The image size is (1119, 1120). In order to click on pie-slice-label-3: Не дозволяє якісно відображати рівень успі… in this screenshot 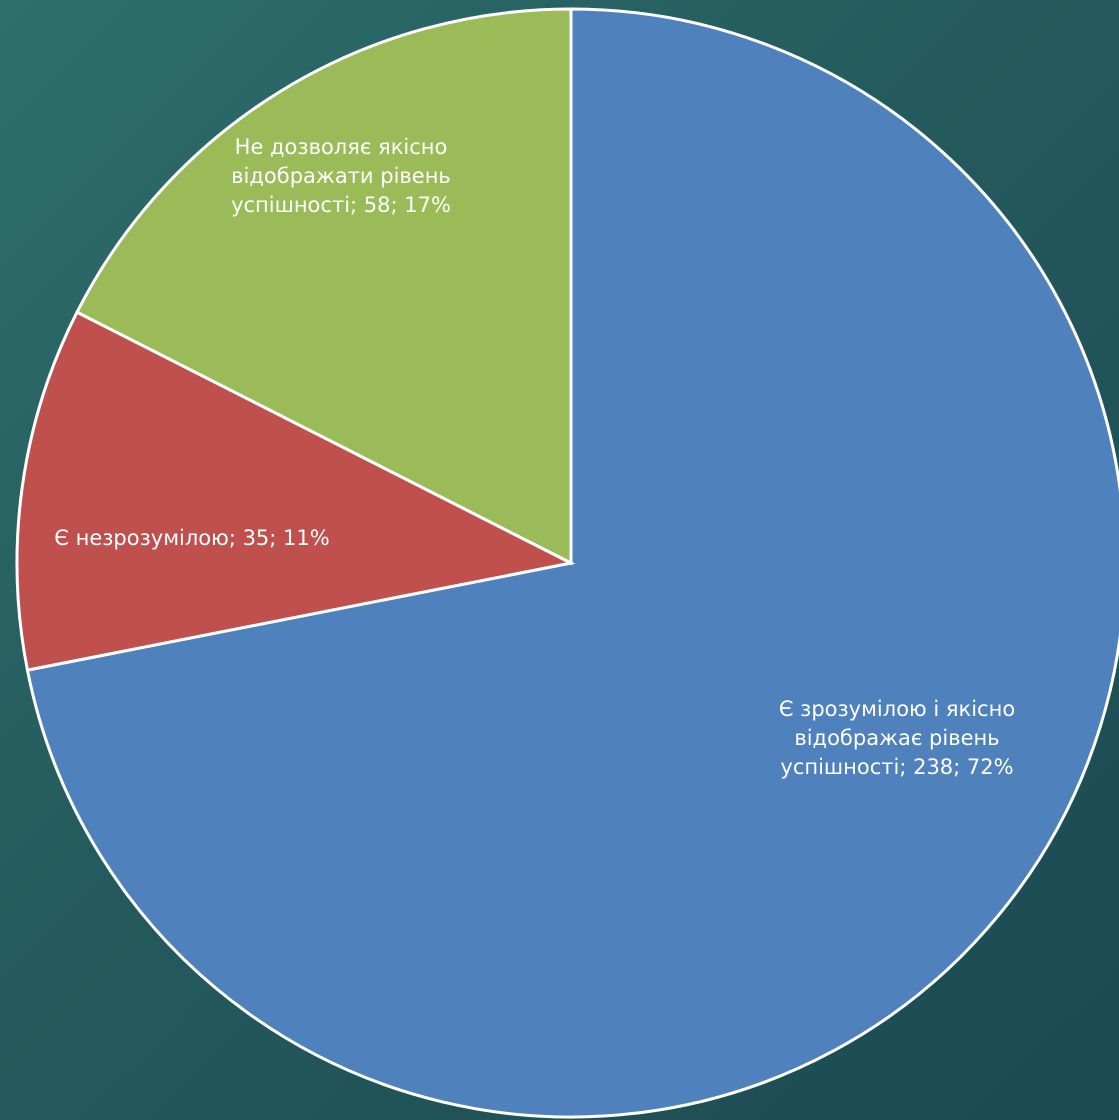, I will do `click(341, 176)`.